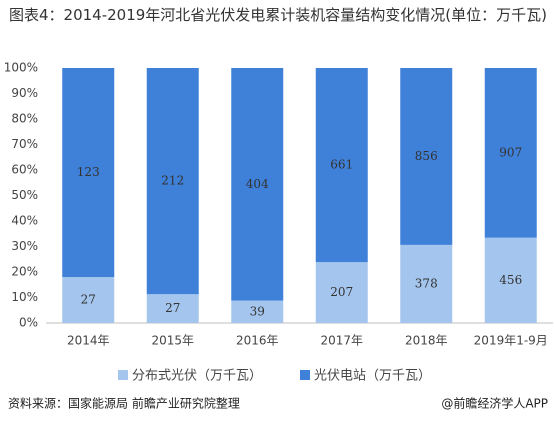 The image size is (554, 425). I want to click on value-label: 212, so click(172, 181).